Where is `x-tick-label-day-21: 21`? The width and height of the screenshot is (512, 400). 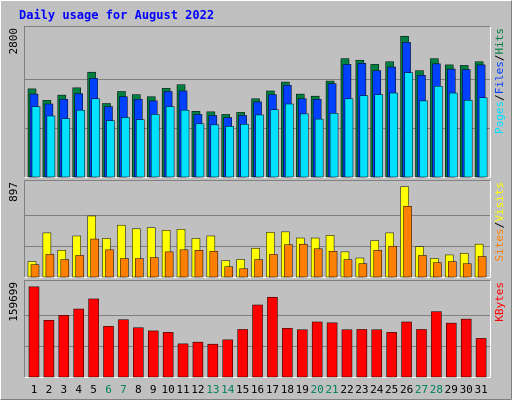
x-tick-label-day-21: 21 is located at coordinates (331, 389).